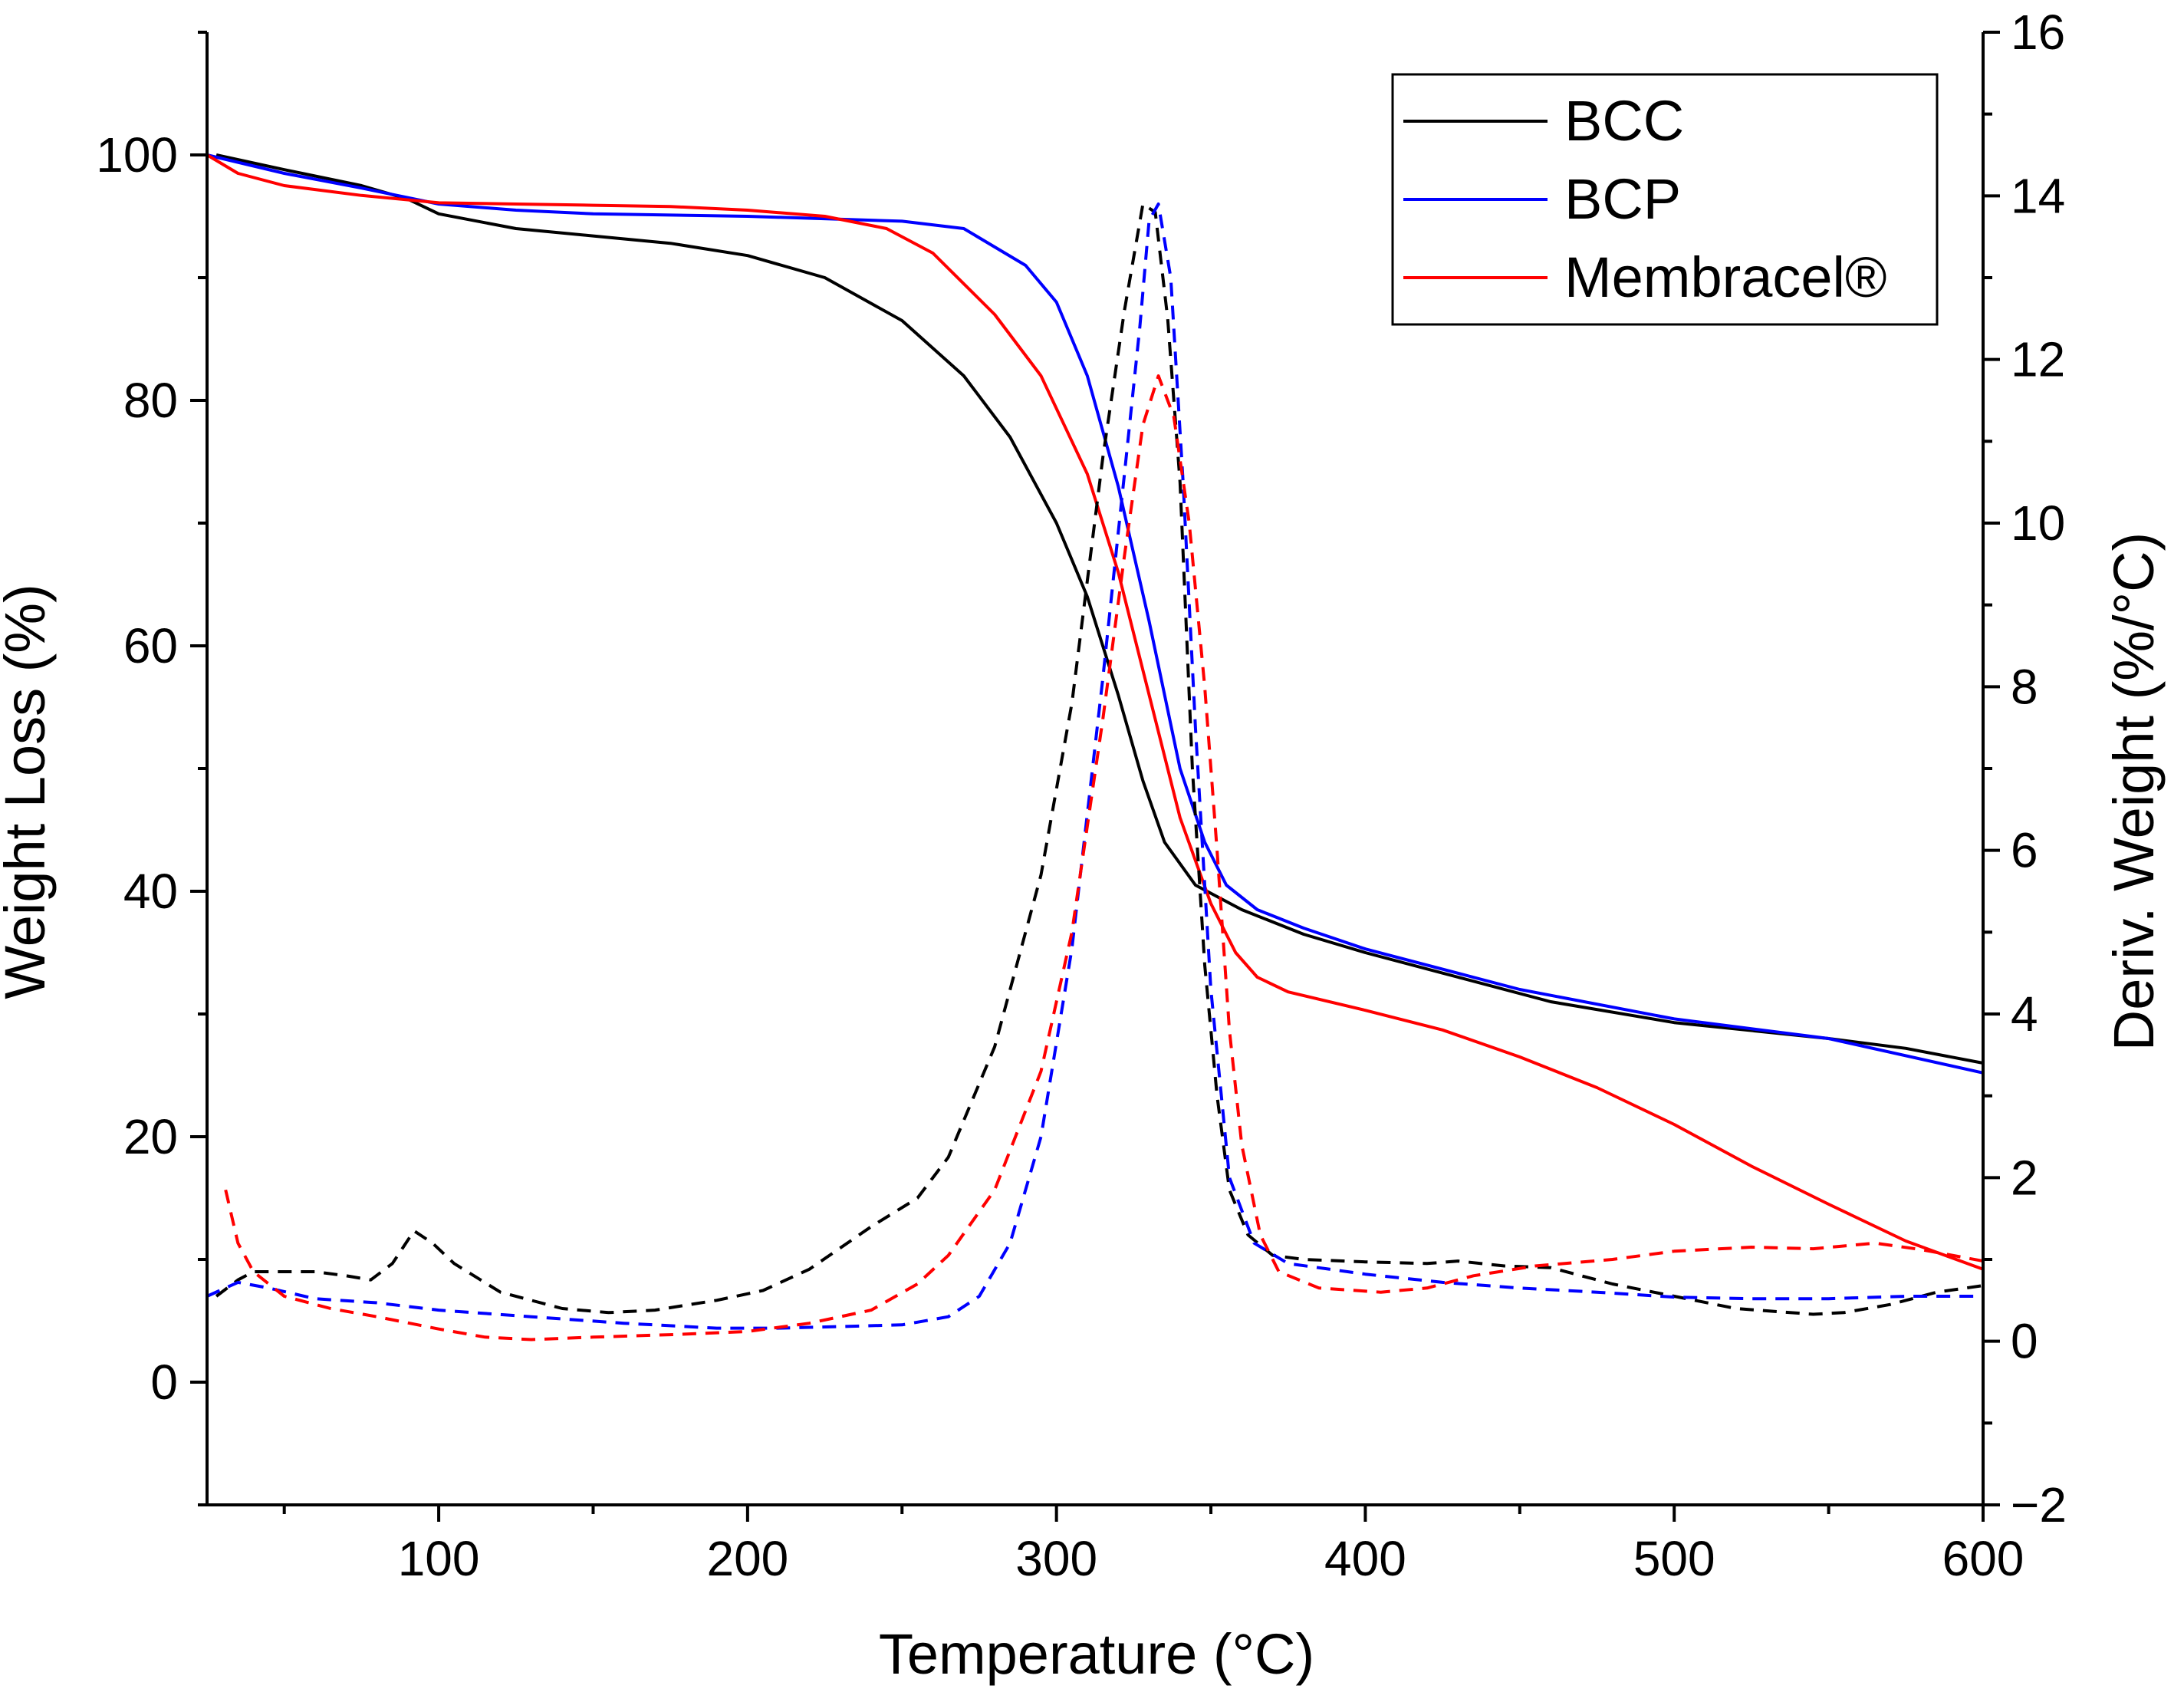 This screenshot has height=1702, width=2184. I want to click on x-tick-label: 300, so click(1056, 1558).